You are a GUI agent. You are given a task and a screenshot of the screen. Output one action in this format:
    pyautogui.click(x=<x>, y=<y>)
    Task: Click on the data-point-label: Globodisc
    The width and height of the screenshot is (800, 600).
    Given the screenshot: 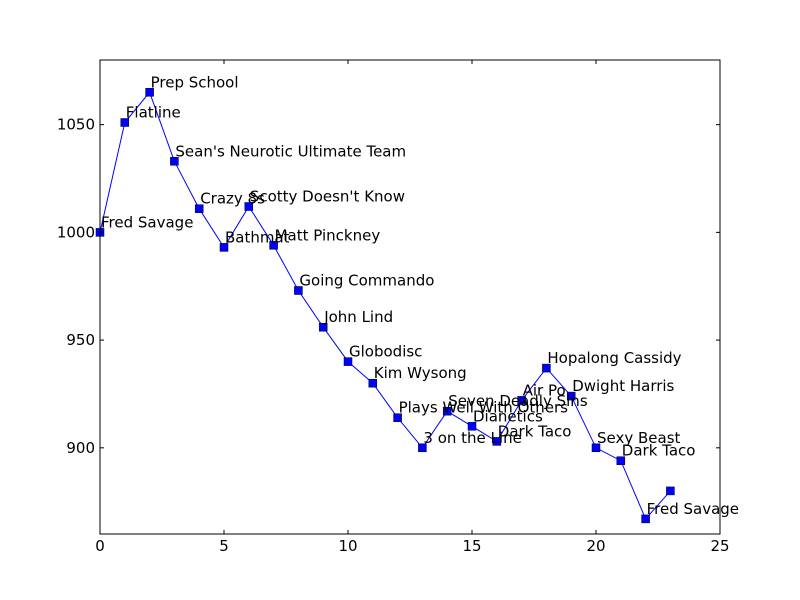 What is the action you would take?
    pyautogui.click(x=385, y=352)
    